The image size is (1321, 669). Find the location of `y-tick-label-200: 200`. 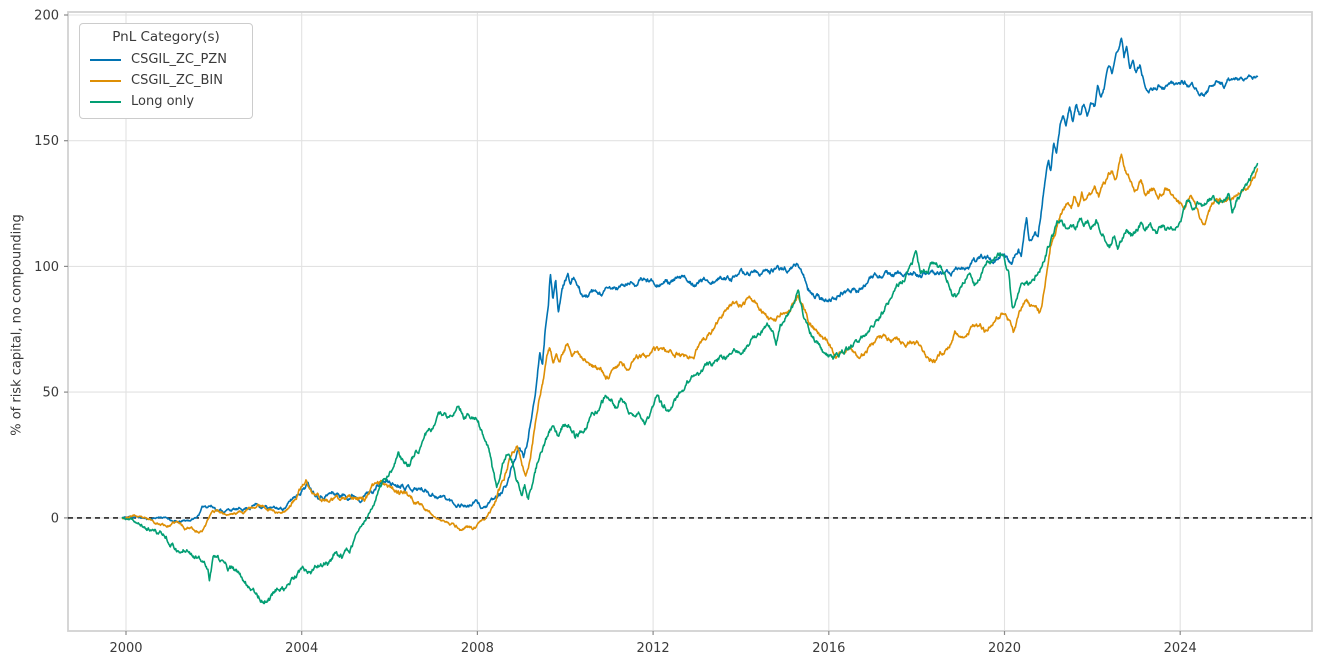

y-tick-label-200: 200 is located at coordinates (46, 16).